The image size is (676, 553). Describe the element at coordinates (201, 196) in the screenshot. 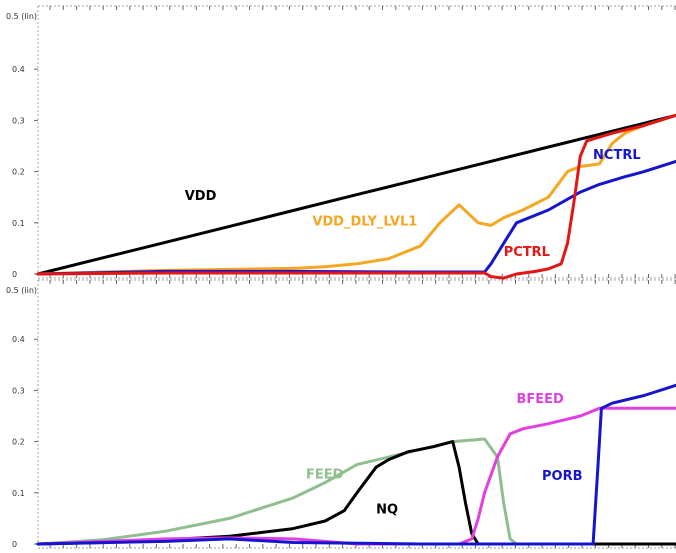

I see `series-label-vdd: VDD` at that location.